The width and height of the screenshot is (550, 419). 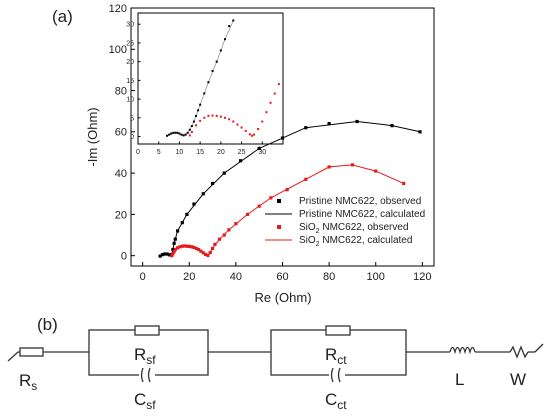 I want to click on y-tick-label: 25, so click(x=130, y=43).